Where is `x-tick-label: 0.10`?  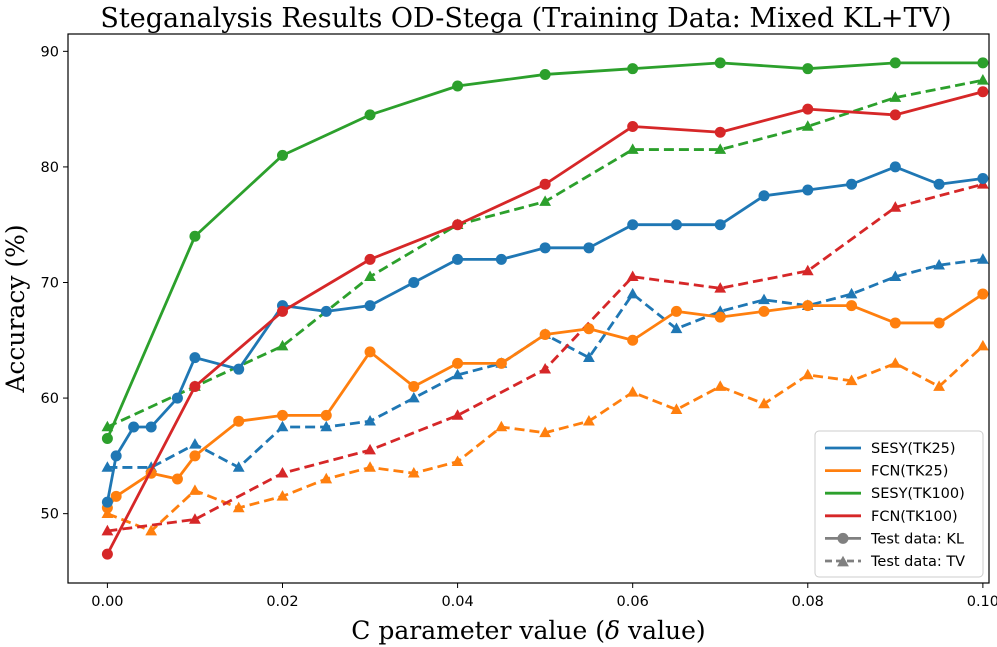
x-tick-label: 0.10 is located at coordinates (982, 602).